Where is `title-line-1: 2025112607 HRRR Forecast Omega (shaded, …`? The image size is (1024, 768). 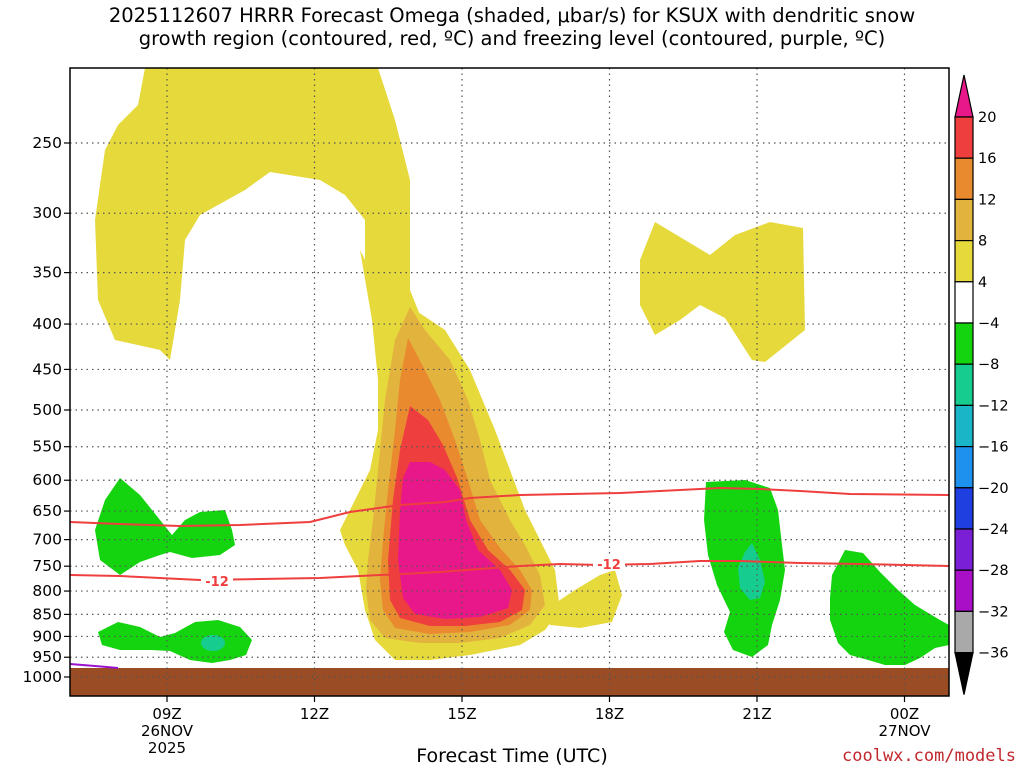 title-line-1: 2025112607 HRRR Forecast Omega (shaded, … is located at coordinates (512, 15).